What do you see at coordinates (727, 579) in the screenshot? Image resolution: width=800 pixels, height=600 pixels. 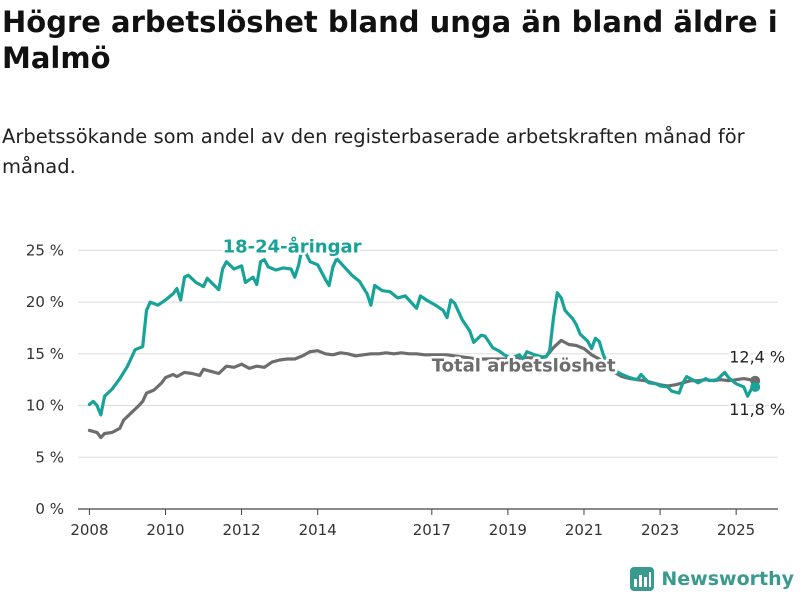 I see `brand-name: Newsworthy` at bounding box center [727, 579].